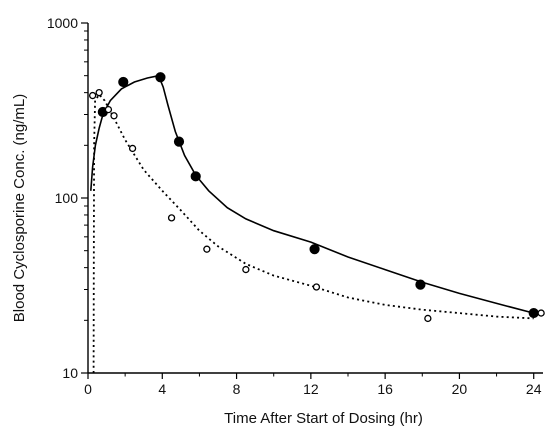 This screenshot has height=435, width=546. I want to click on x-tick-label: 24, so click(534, 389).